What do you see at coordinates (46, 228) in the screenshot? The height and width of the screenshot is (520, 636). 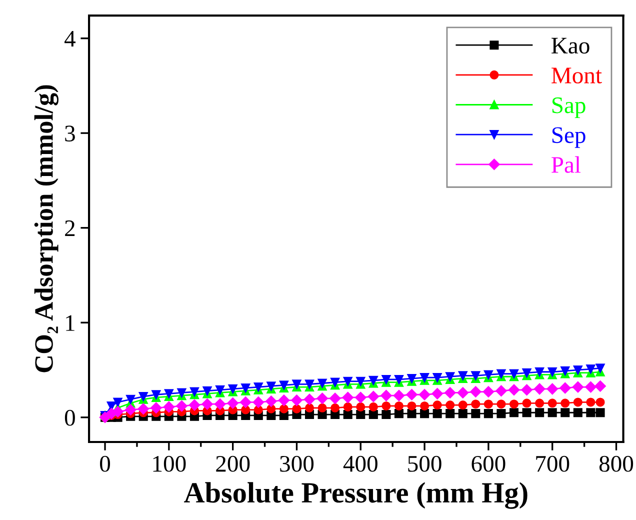 I see `y-axis-title: CO₂ Adsorption (mmol/g)` at bounding box center [46, 228].